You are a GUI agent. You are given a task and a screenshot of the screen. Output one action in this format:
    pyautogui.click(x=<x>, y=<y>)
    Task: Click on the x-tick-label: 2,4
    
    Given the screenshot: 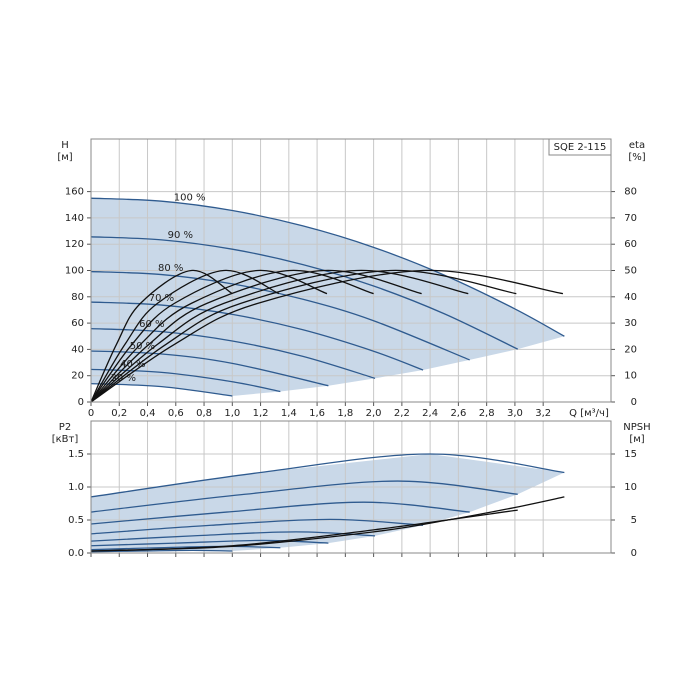 What is the action you would take?
    pyautogui.click(x=430, y=413)
    